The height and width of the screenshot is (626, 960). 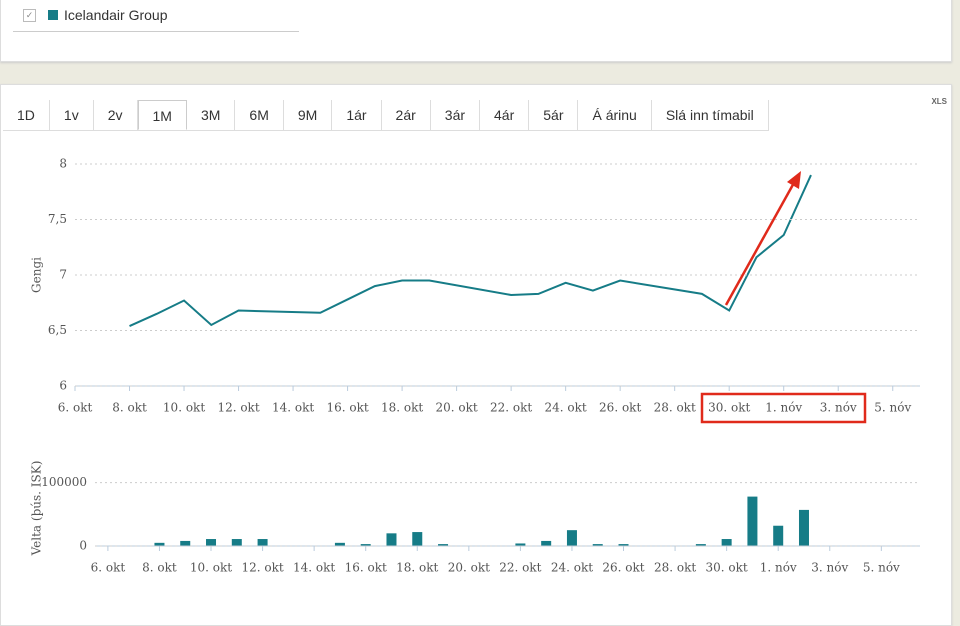 What do you see at coordinates (505, 115) in the screenshot?
I see `tab: 4ár` at bounding box center [505, 115].